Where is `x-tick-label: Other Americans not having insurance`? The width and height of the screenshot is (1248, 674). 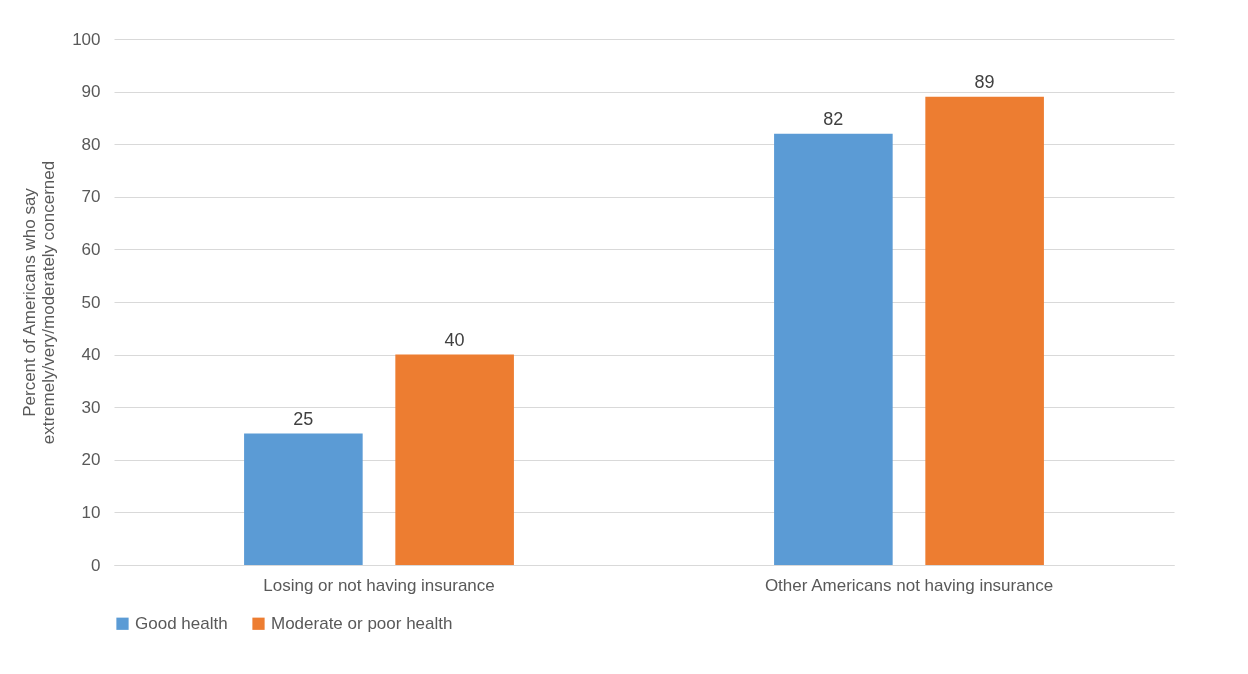 x-tick-label: Other Americans not having insurance is located at coordinates (909, 585).